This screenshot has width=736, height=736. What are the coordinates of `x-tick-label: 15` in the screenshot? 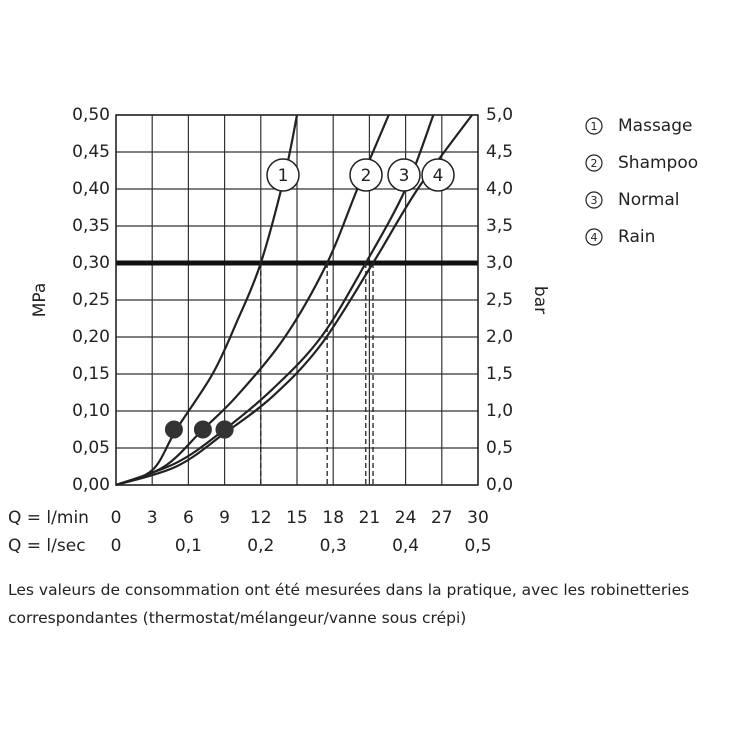 It's located at (297, 518).